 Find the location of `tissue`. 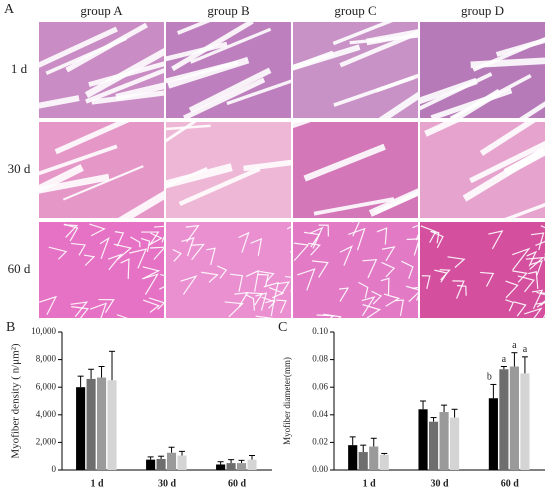

tissue is located at coordinates (482, 170).